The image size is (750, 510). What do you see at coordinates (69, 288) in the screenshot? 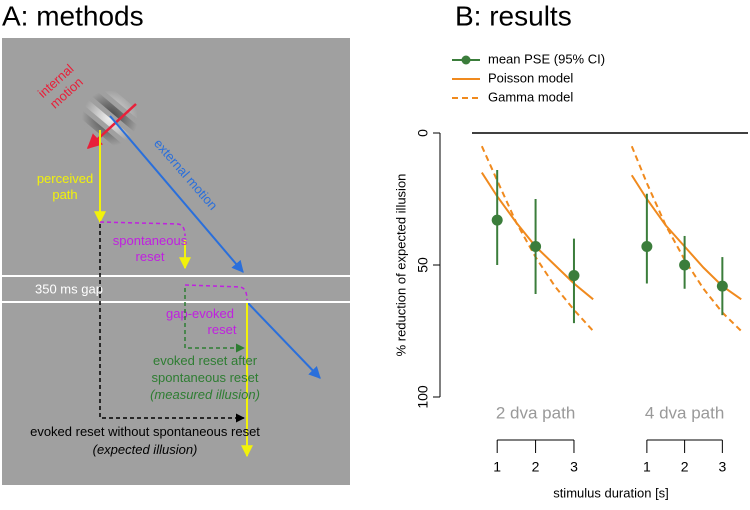
I see `gap-label: 350 ms gap` at bounding box center [69, 288].